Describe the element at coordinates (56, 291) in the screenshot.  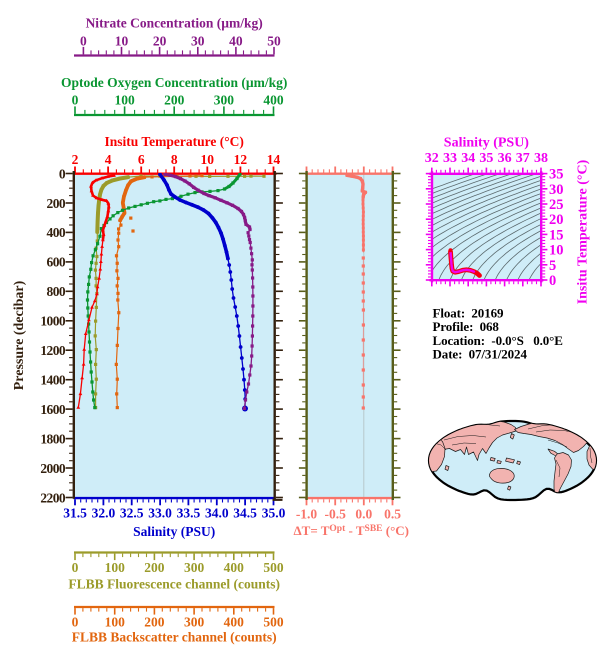
I see `svg-text: 800` at that location.